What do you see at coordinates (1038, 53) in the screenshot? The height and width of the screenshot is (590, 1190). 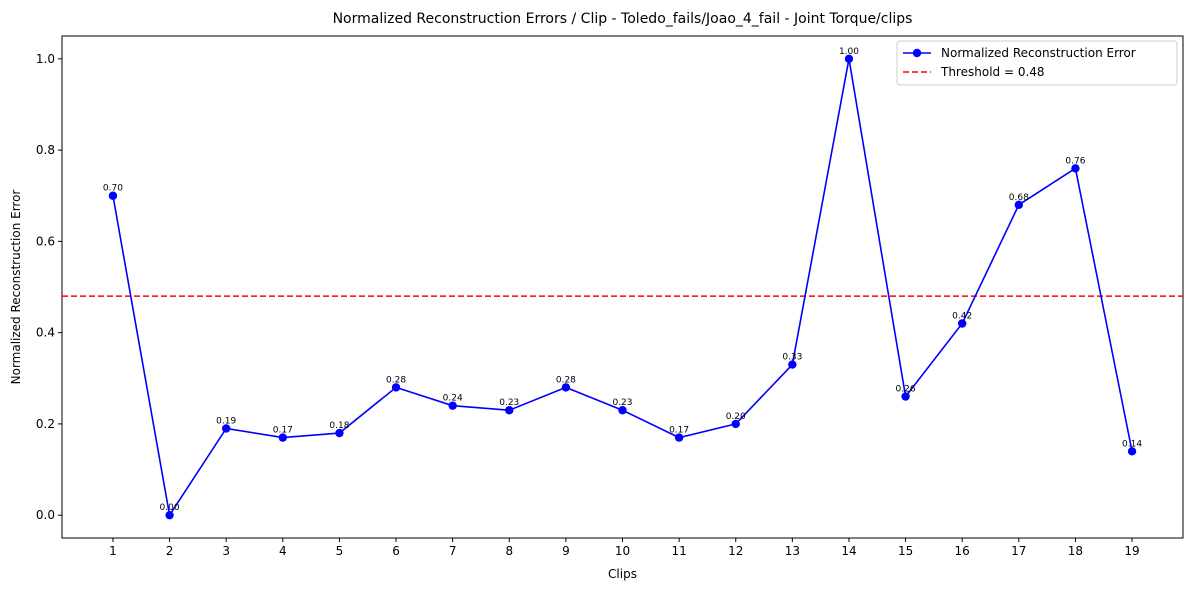 I see `legend-series-label: Normalized Reconstruction Error` at bounding box center [1038, 53].